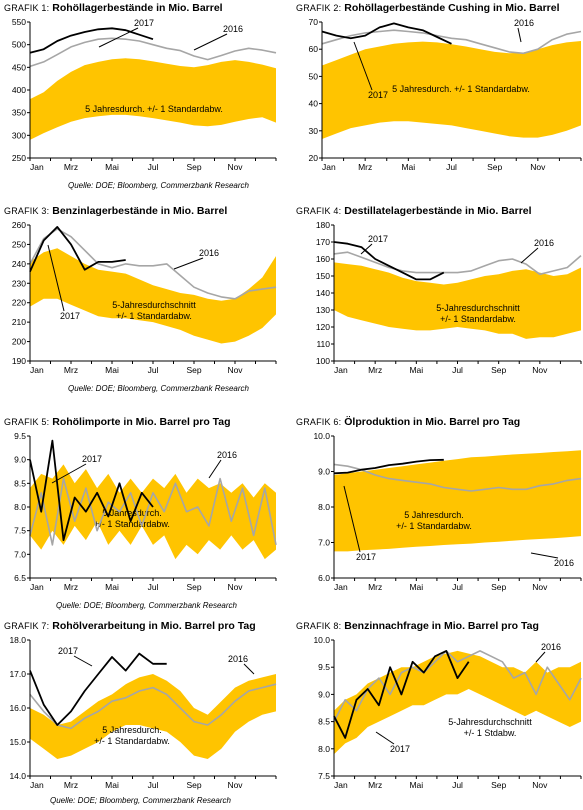 This screenshot has height=810, width=583. I want to click on y-tick-label: 400, so click(19, 90).